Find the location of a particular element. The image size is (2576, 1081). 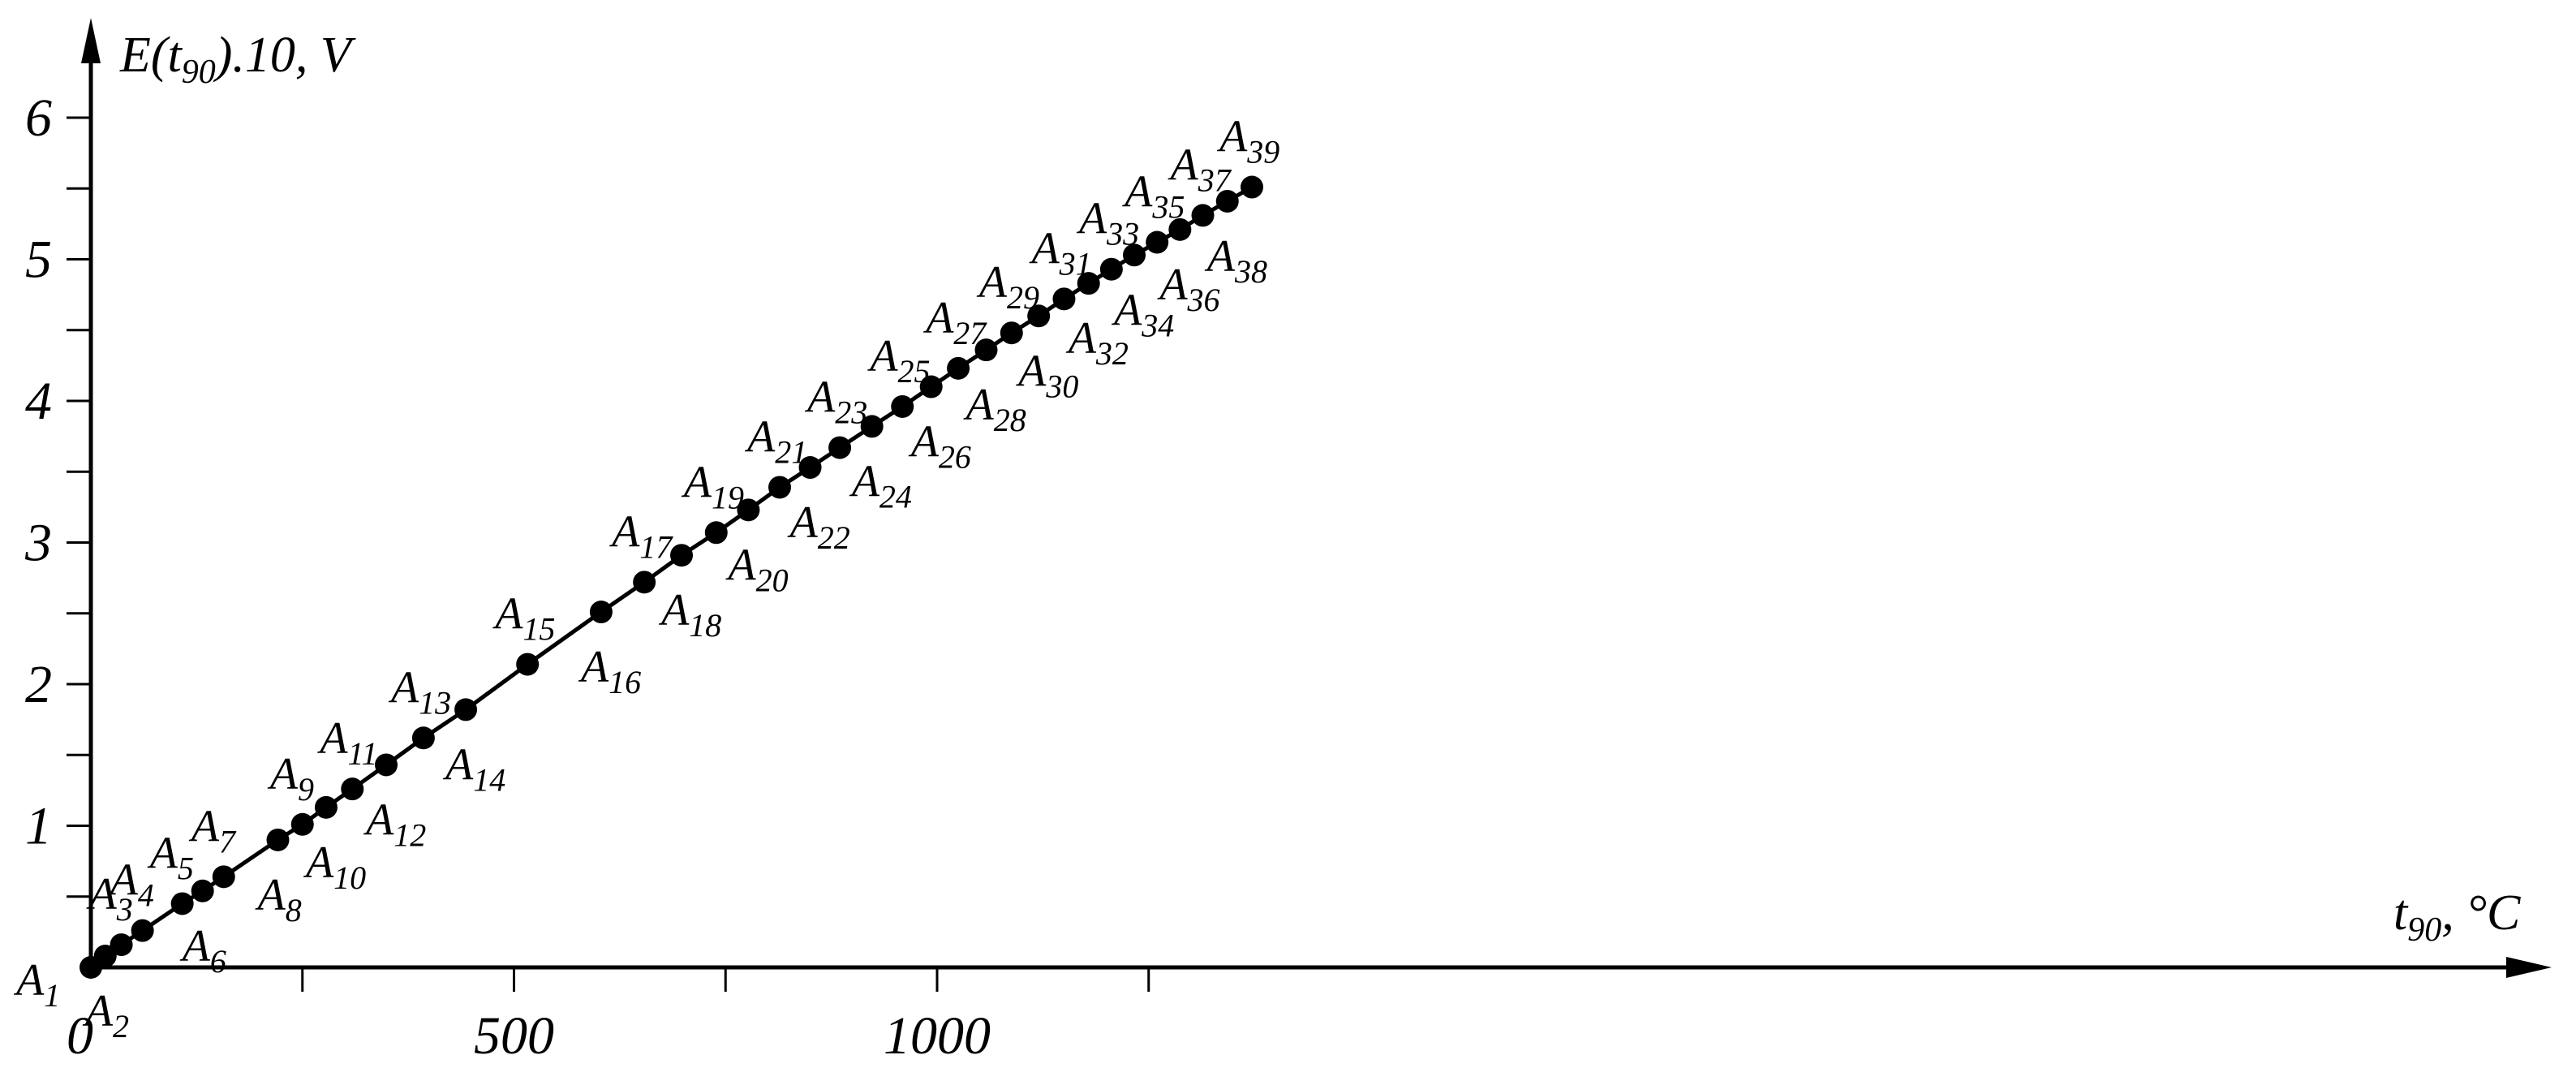

point-label-A39: A39 is located at coordinates (1247, 141).